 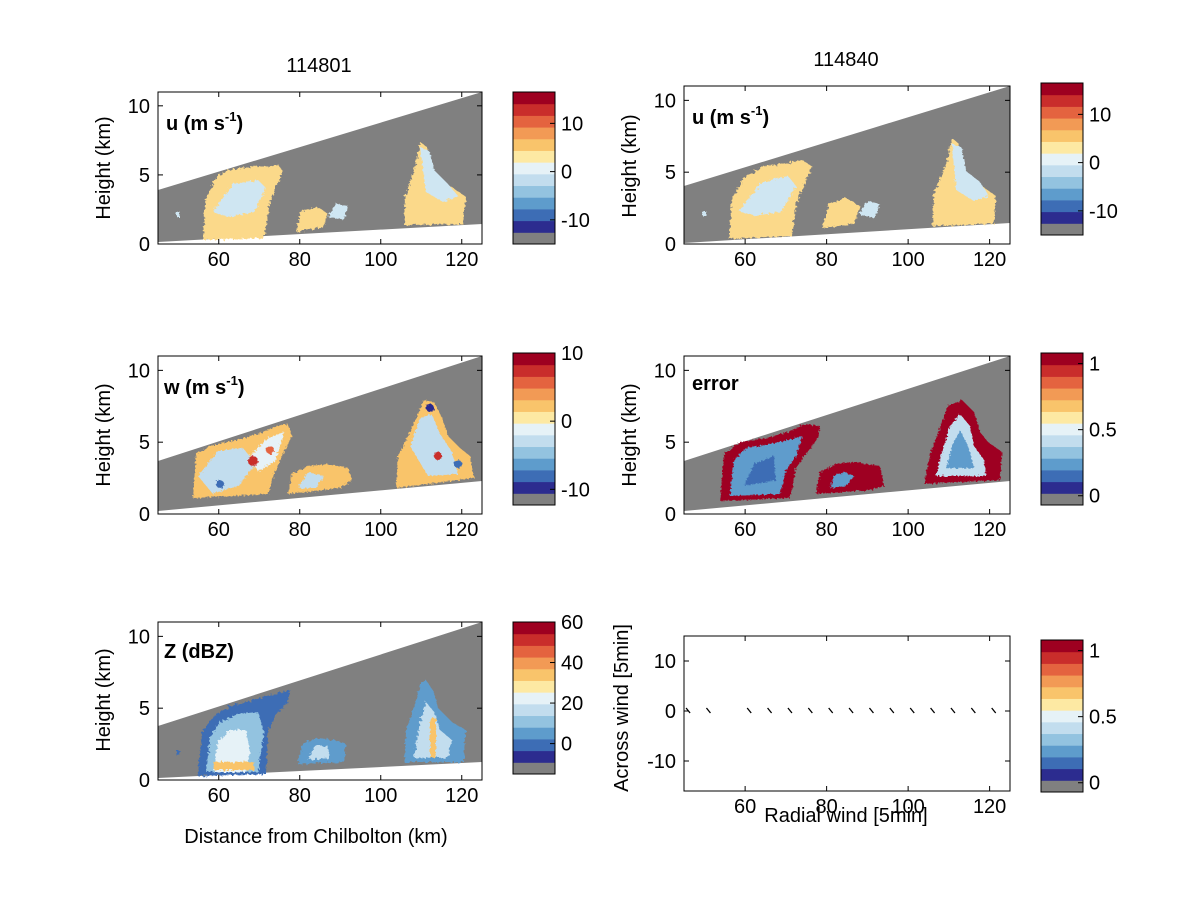 I want to click on echo-regions, so click(x=849, y=188).